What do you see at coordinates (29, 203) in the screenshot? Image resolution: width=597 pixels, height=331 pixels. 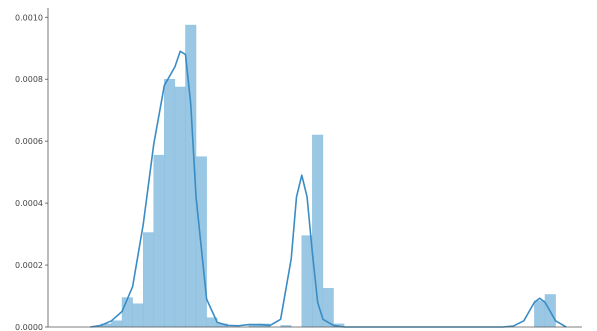 I see `y-tick-label: 0.0004` at bounding box center [29, 203].